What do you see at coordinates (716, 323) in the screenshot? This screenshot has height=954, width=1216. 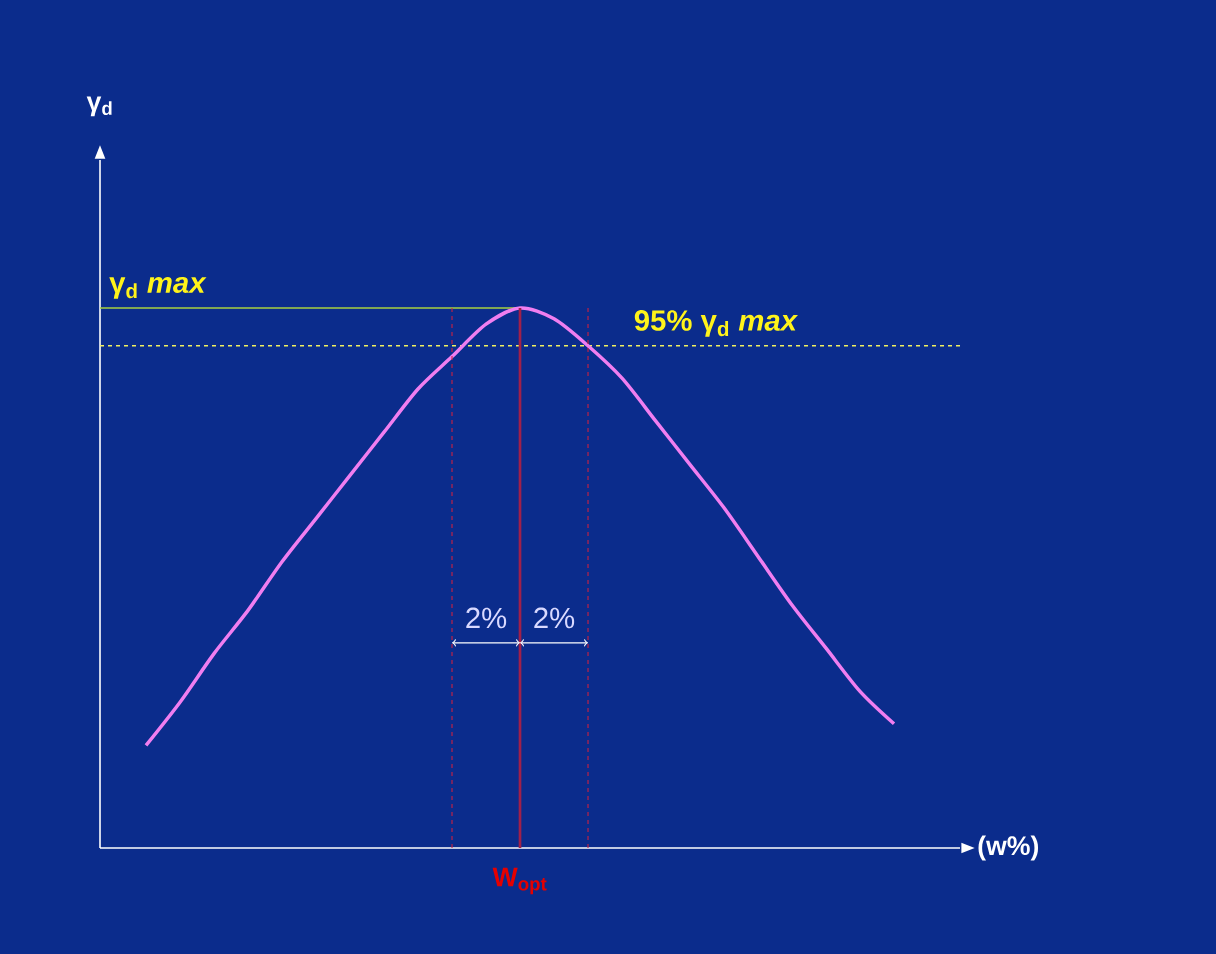 I see `ref-line-label: 95% γ$_{d}$ max` at bounding box center [716, 323].